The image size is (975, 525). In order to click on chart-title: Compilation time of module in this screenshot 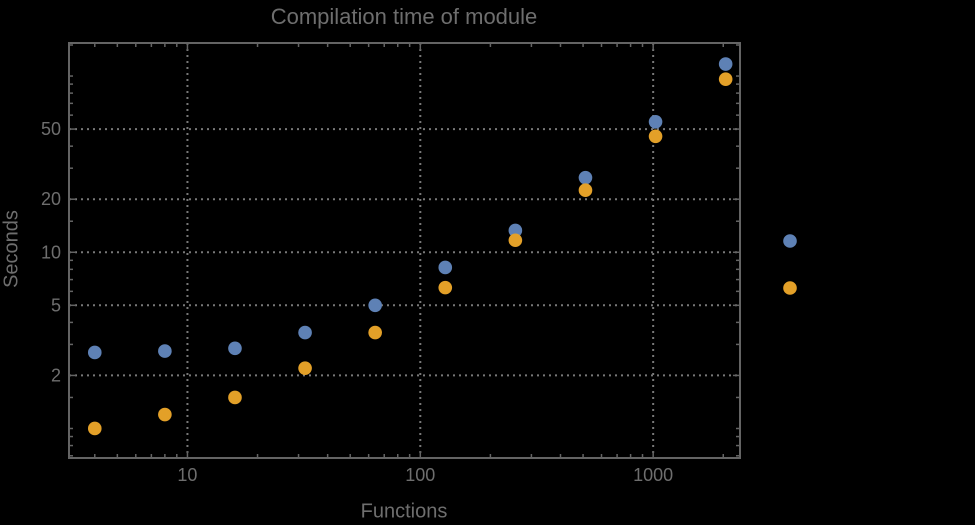, I will do `click(404, 16)`.